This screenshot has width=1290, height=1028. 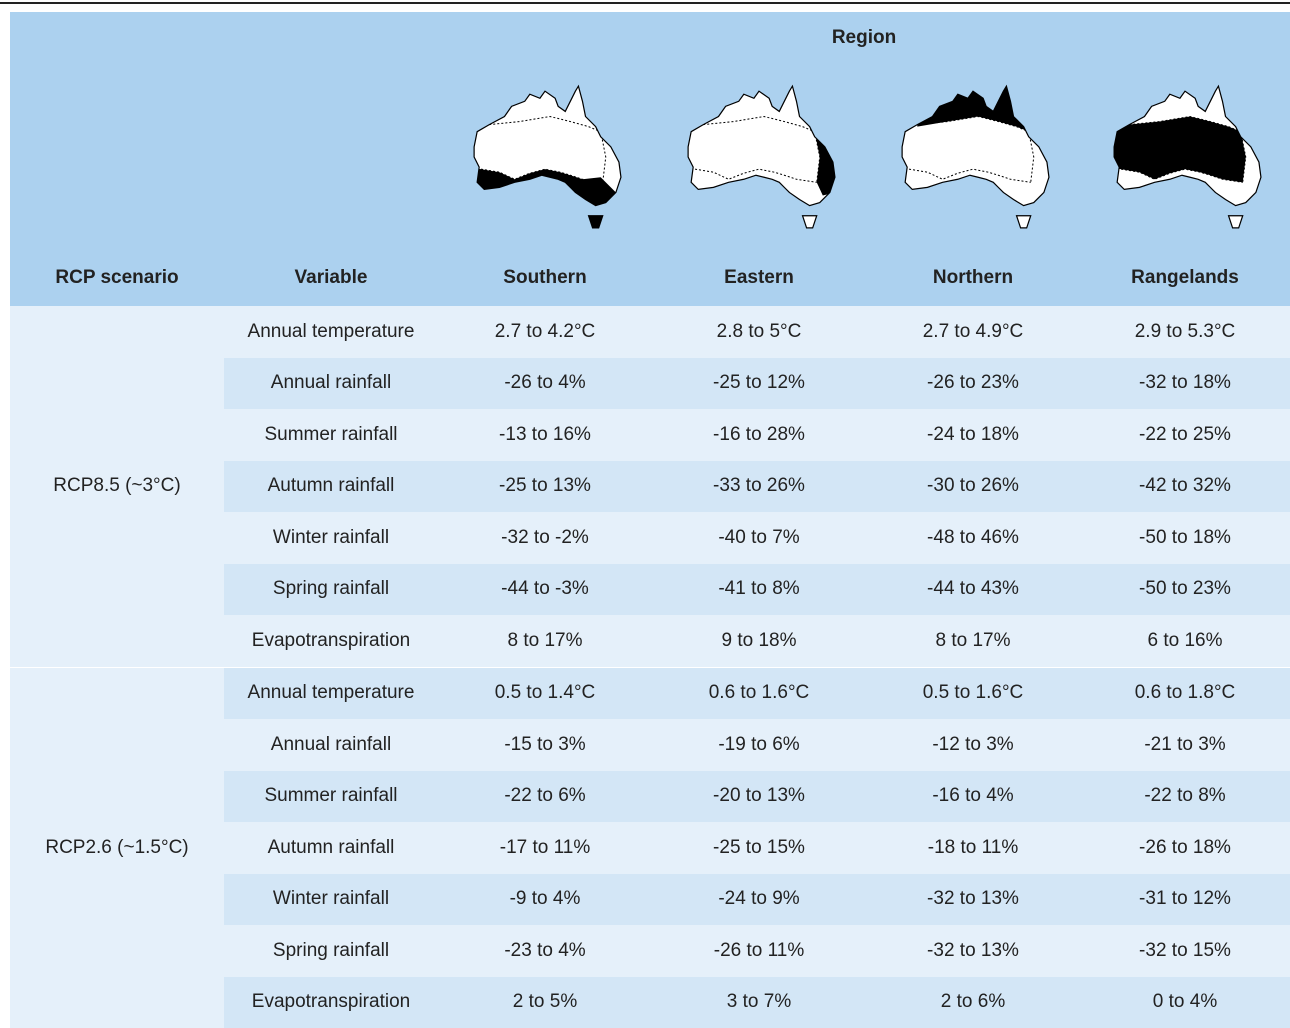 I want to click on scenario-cell: RCP8.5 (~3°C), so click(x=117, y=486).